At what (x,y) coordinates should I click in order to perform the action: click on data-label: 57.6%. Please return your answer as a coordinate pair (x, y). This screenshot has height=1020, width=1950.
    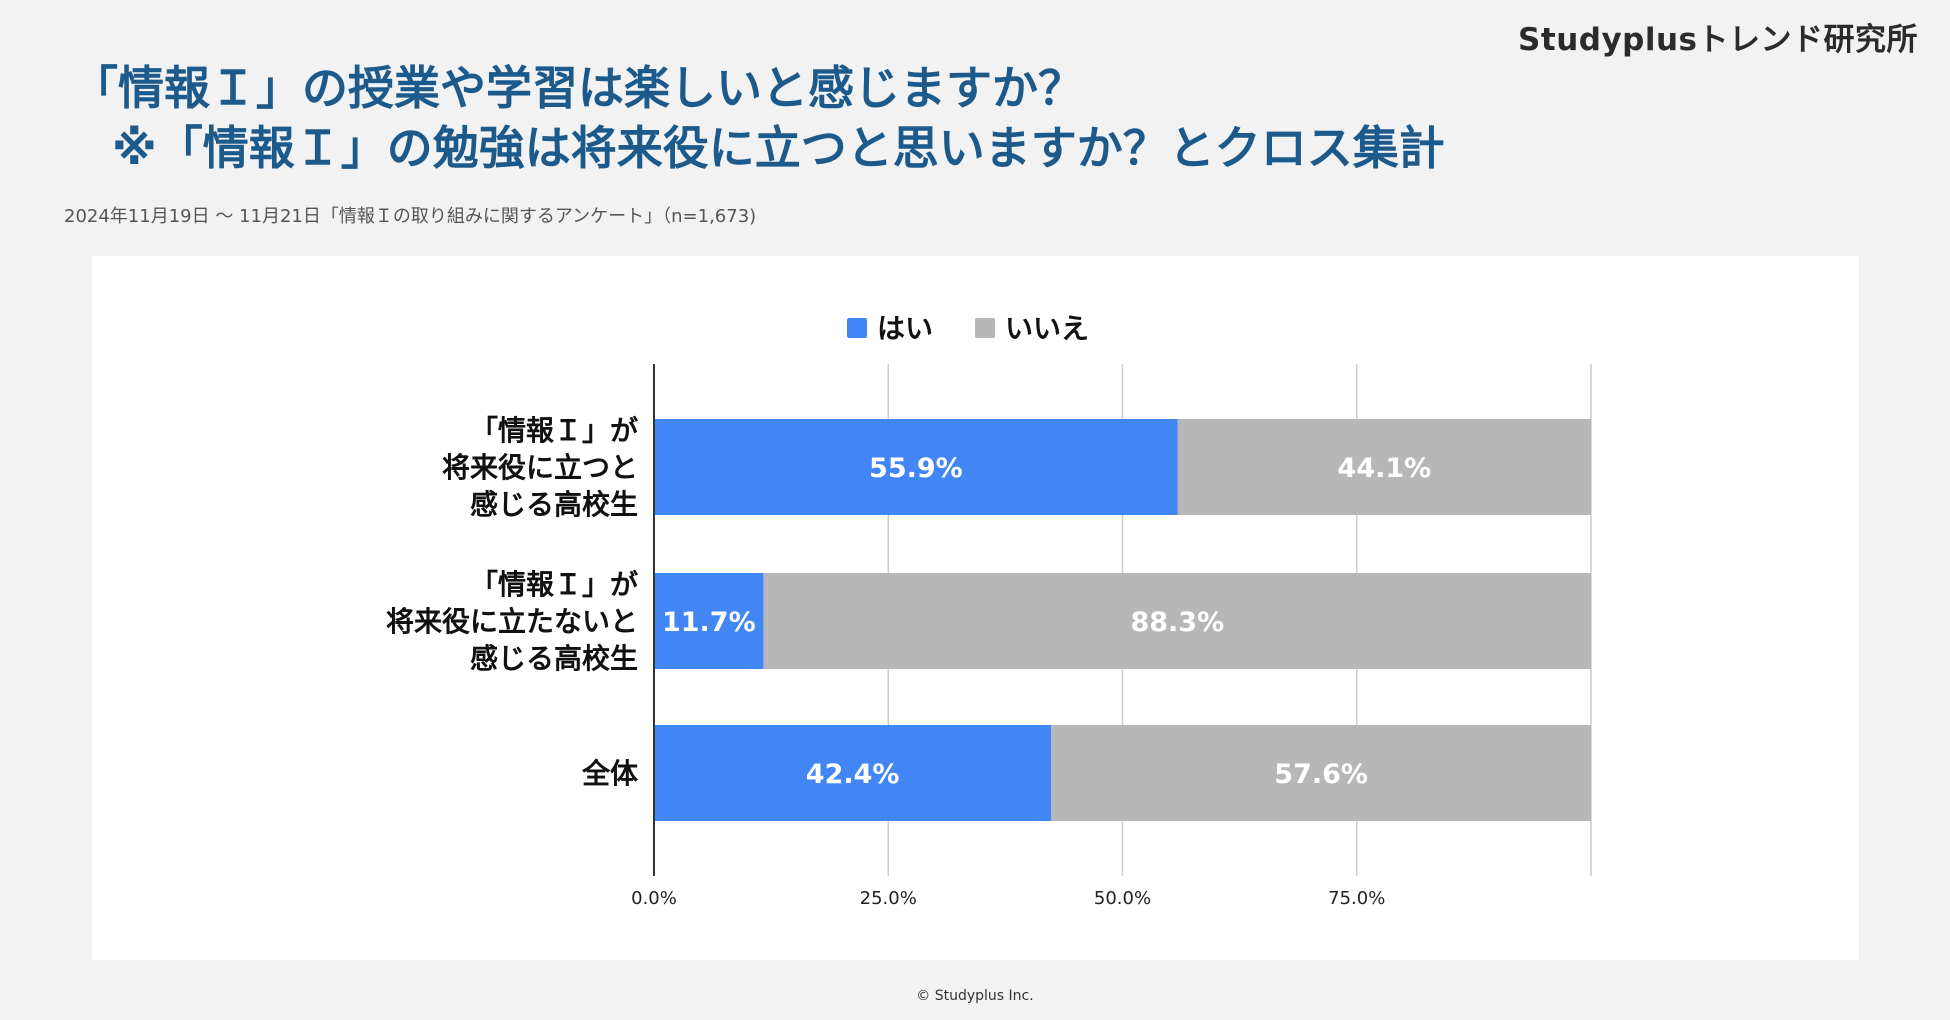
    Looking at the image, I should click on (1321, 774).